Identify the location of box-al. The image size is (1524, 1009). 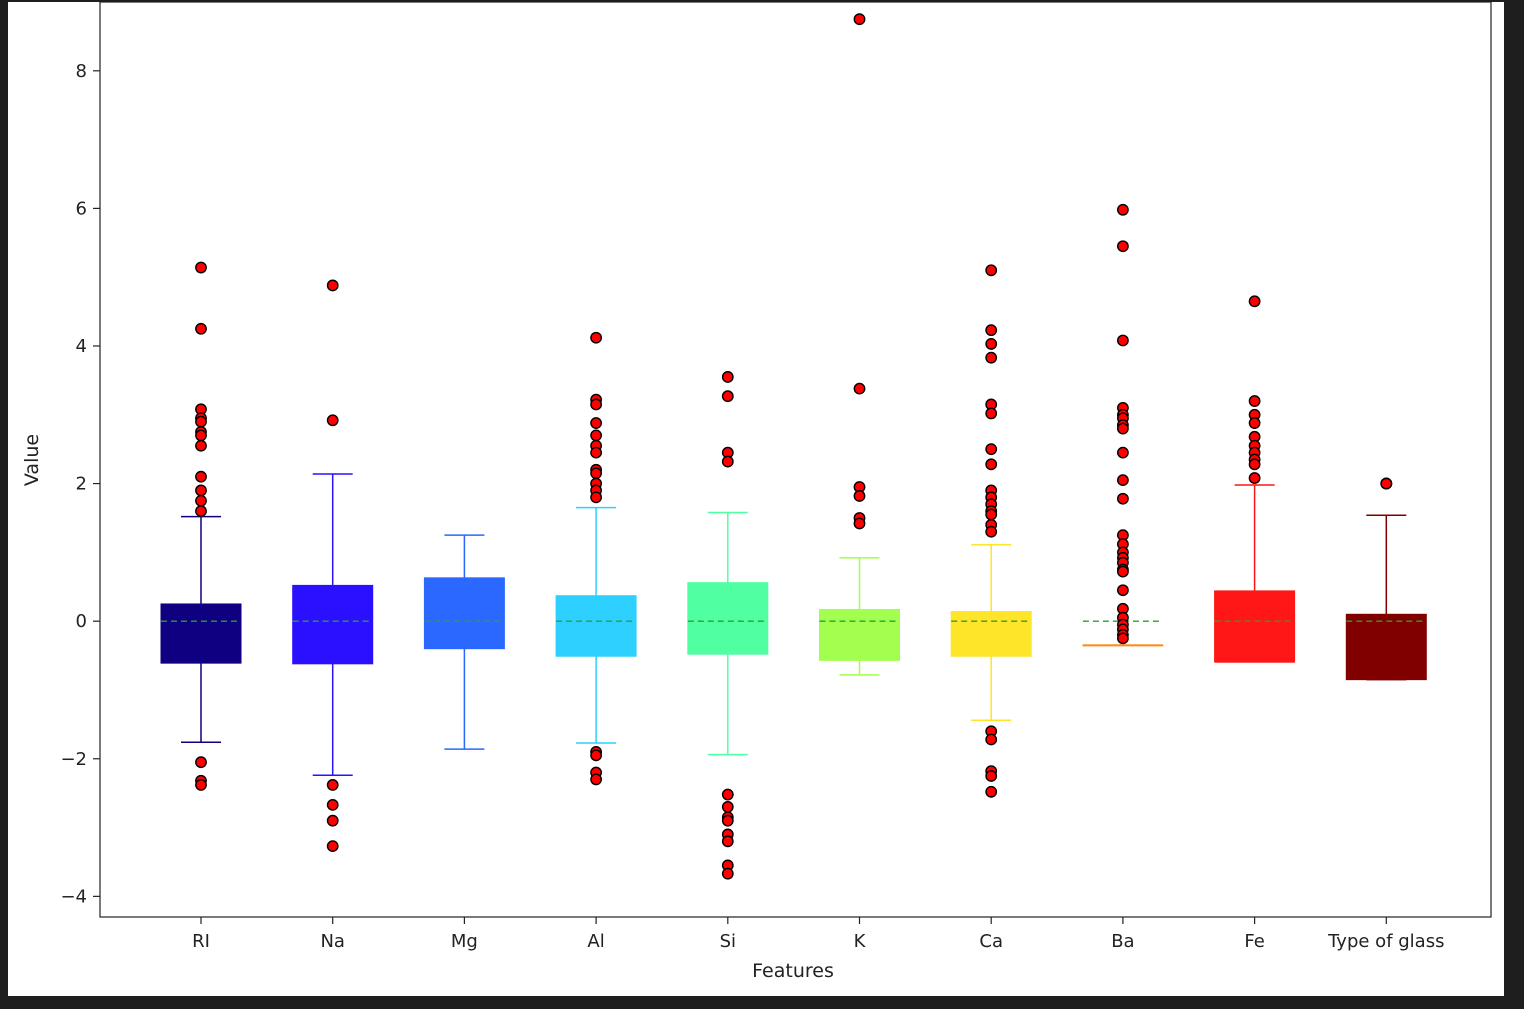
(596, 558).